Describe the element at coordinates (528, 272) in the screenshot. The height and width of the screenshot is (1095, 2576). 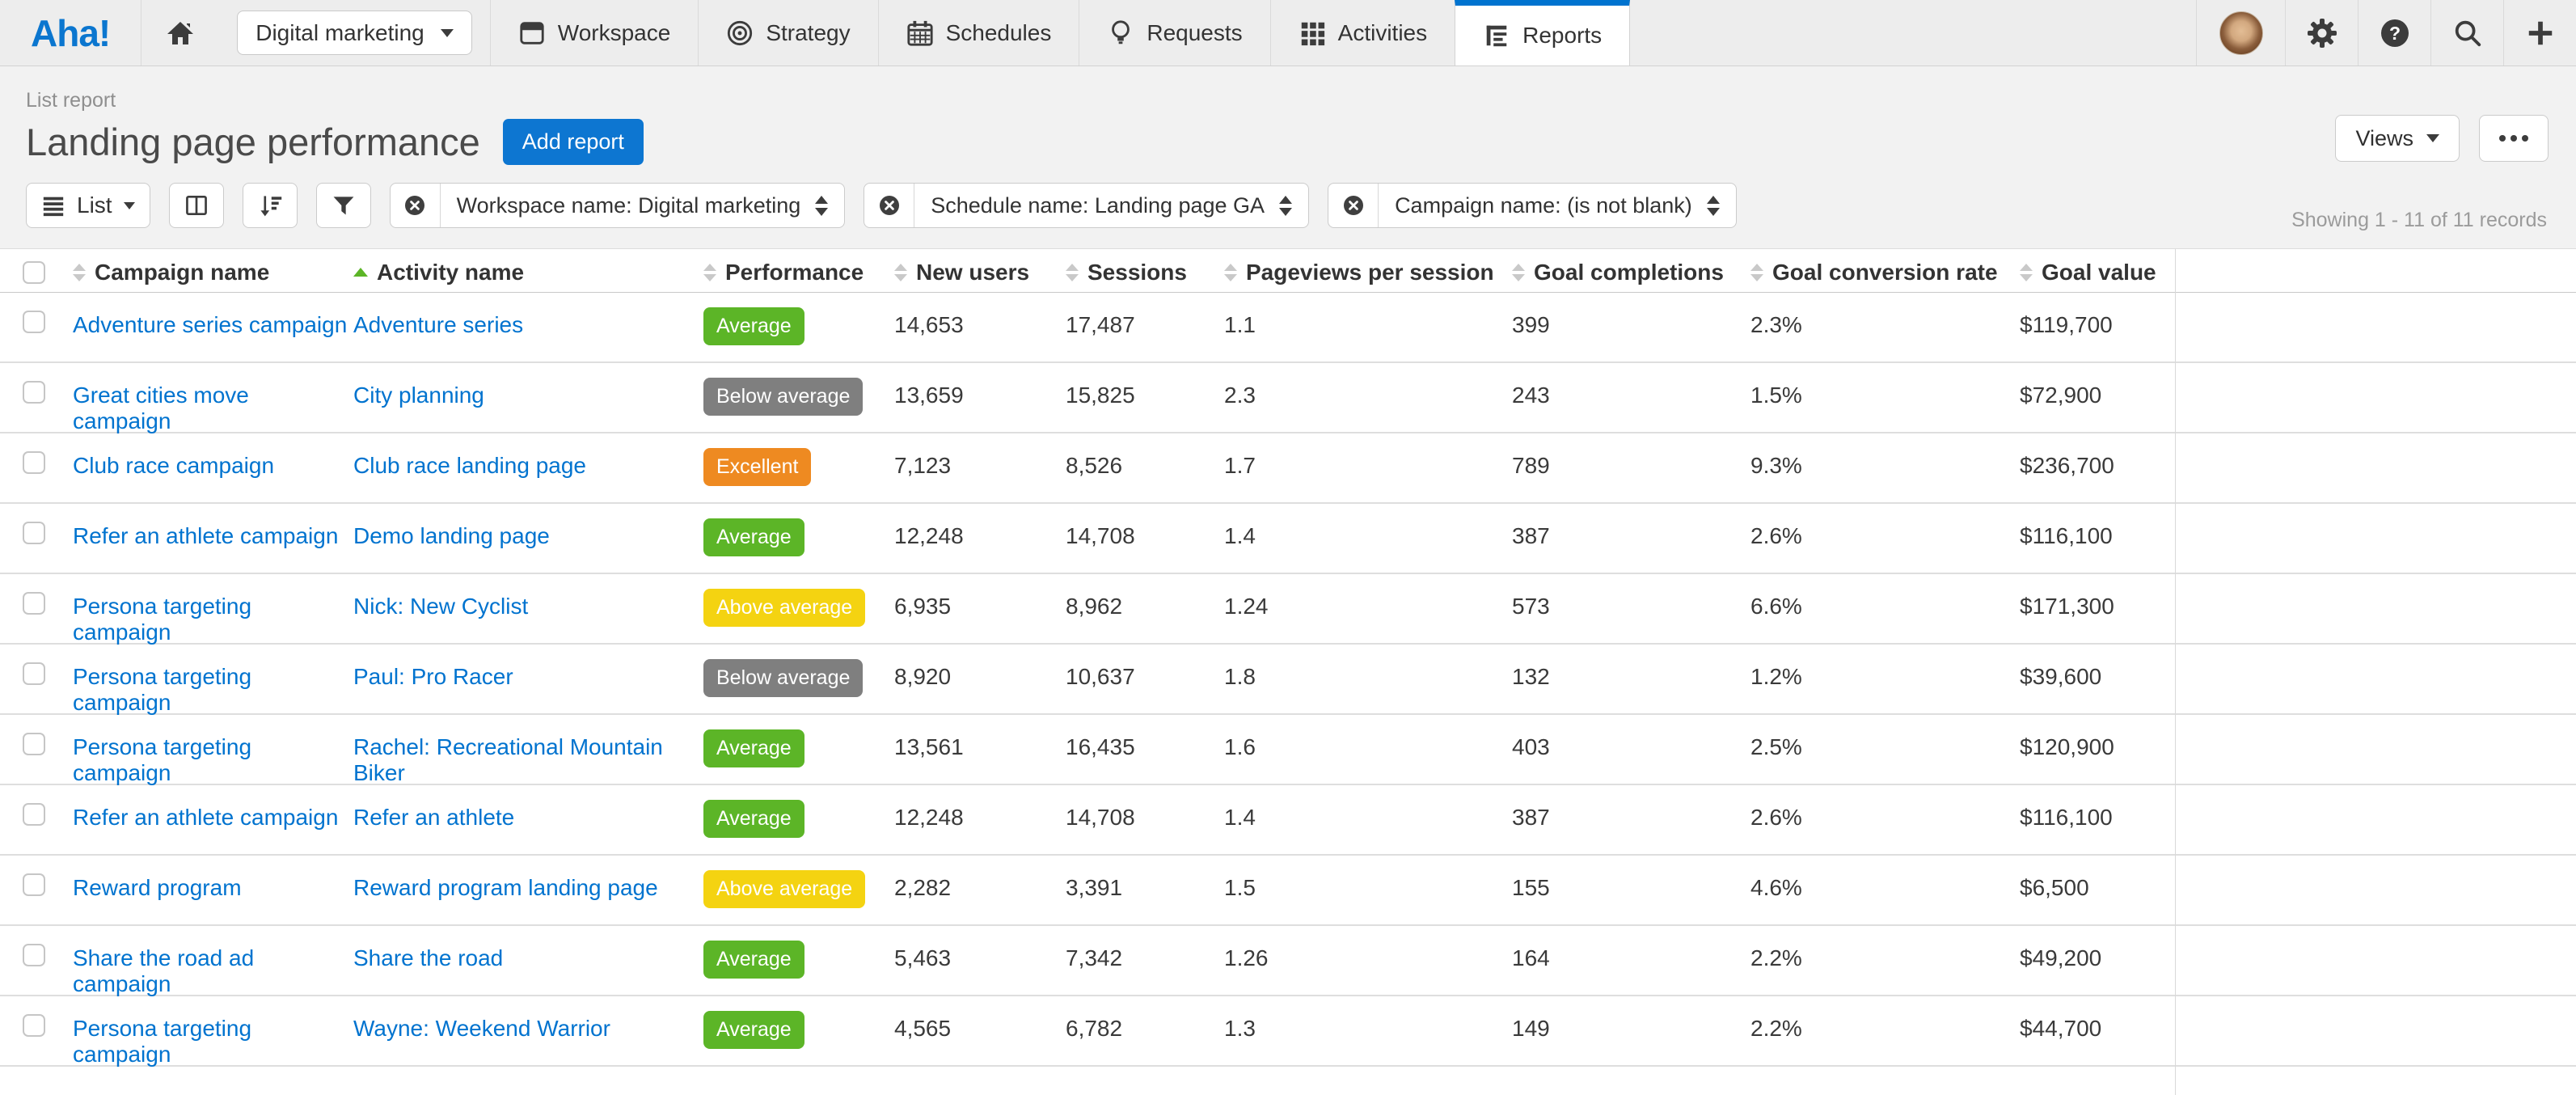
I see `column-header-activity-name: Activity name` at that location.